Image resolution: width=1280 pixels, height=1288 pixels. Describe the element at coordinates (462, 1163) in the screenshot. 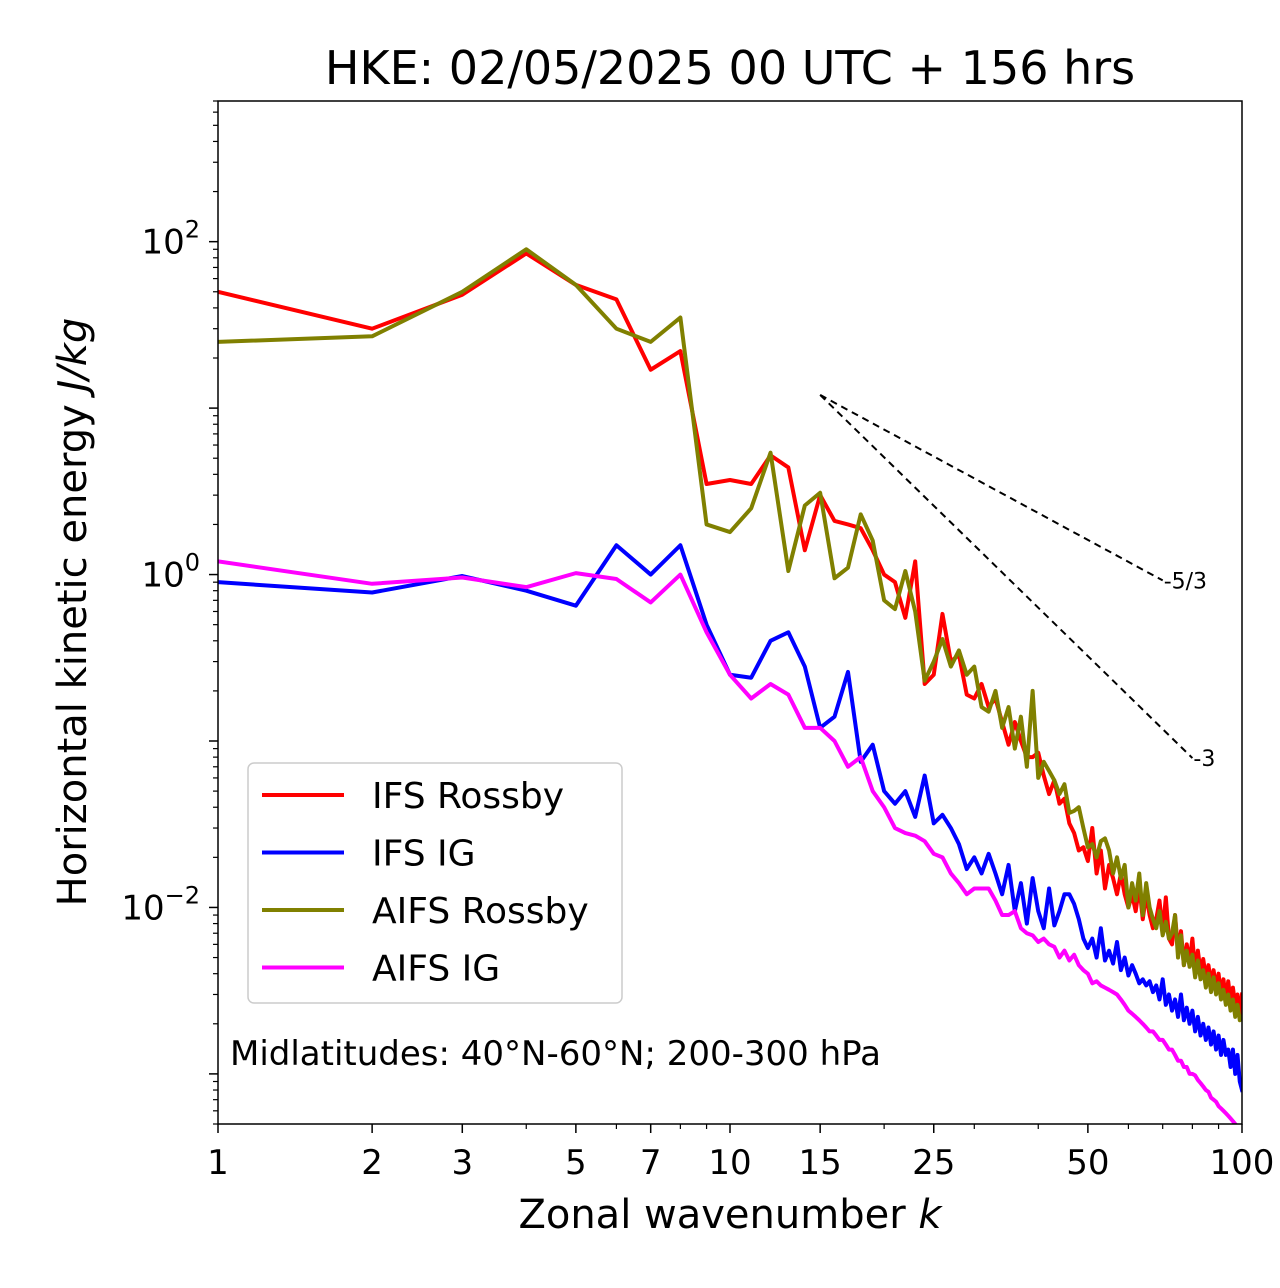

I see `x-tick-label: 3` at that location.